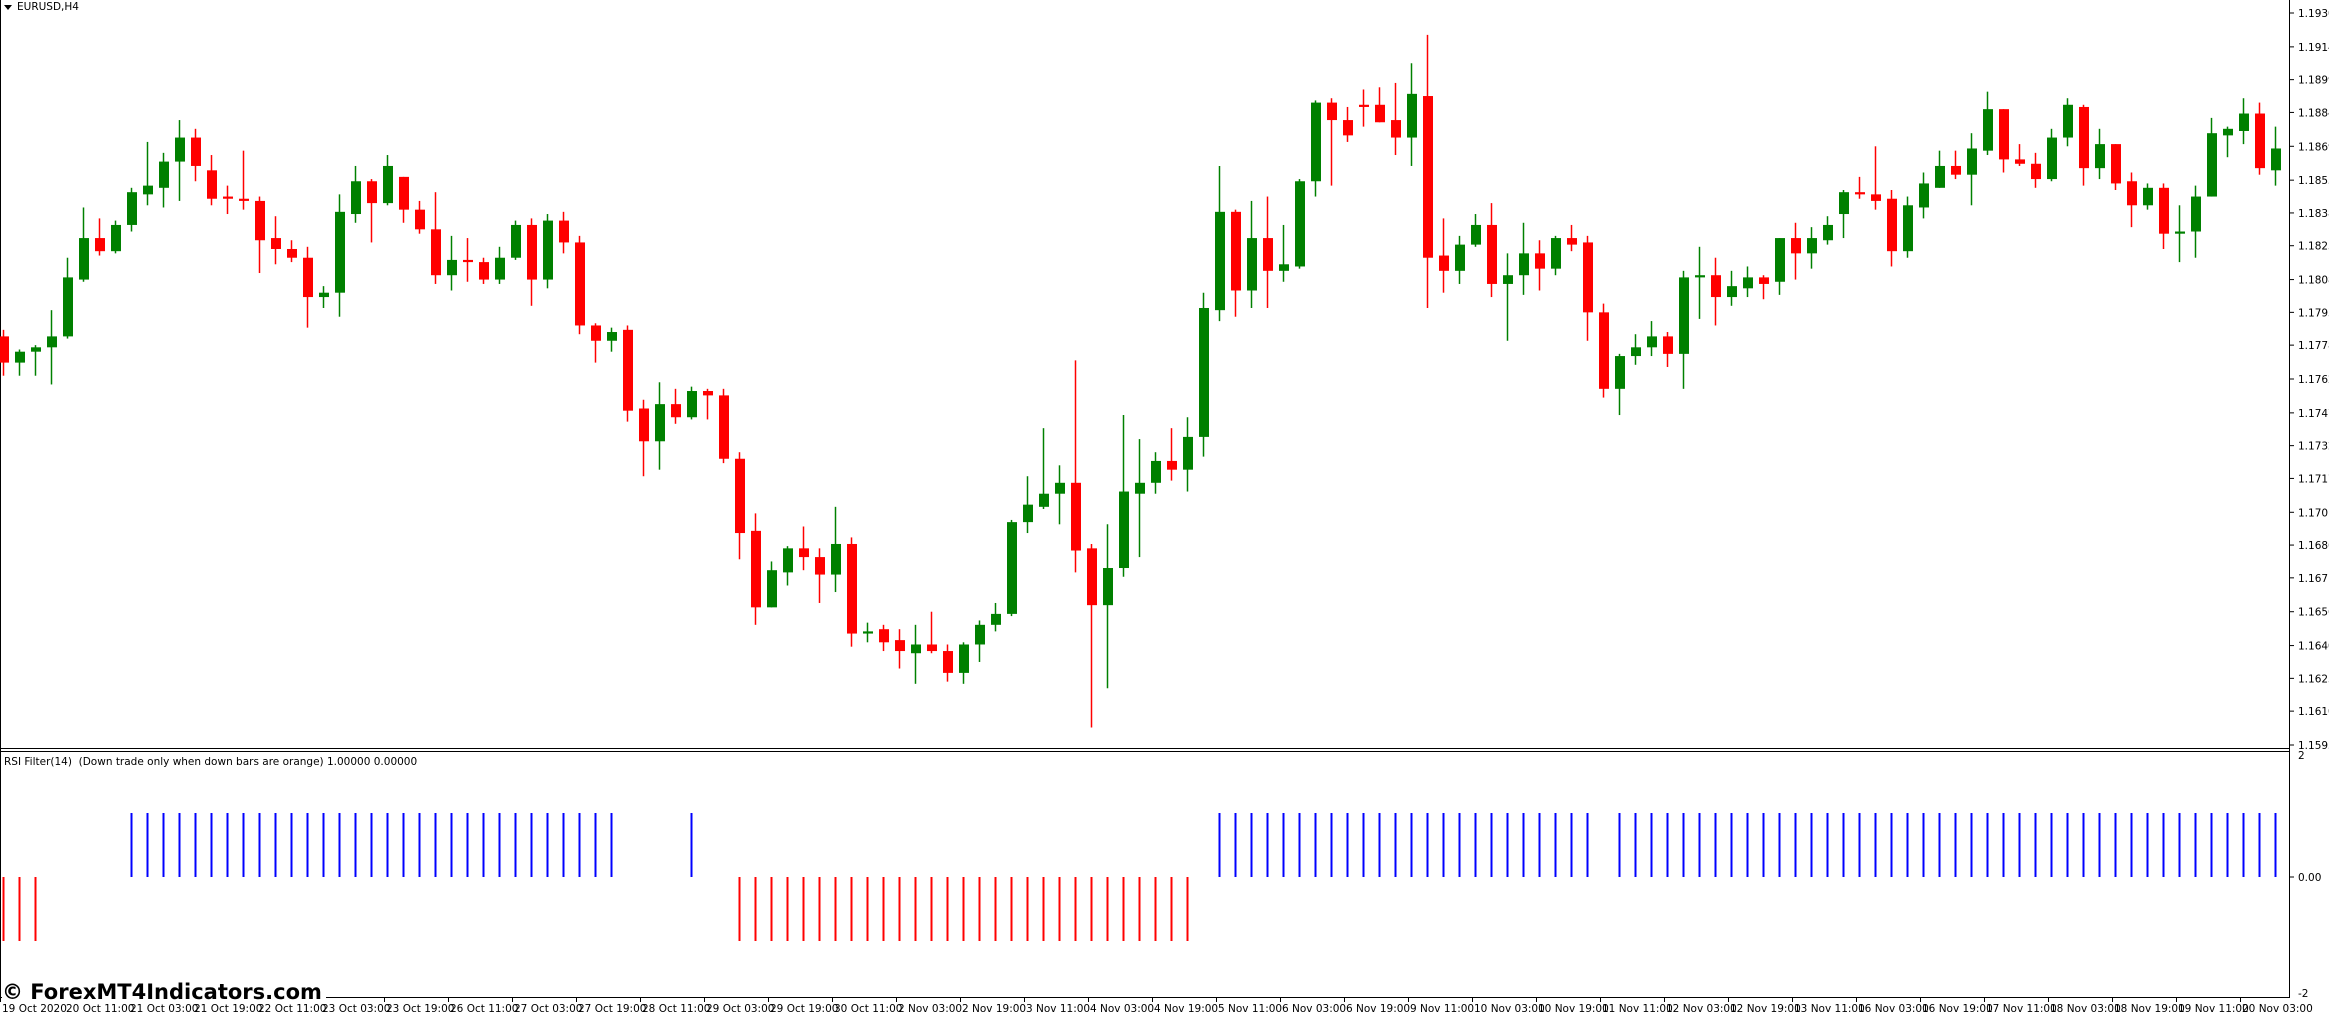 The image size is (2329, 1016). Describe the element at coordinates (2313, 613) in the screenshot. I see `price-tick-label: 1.16560` at that location.